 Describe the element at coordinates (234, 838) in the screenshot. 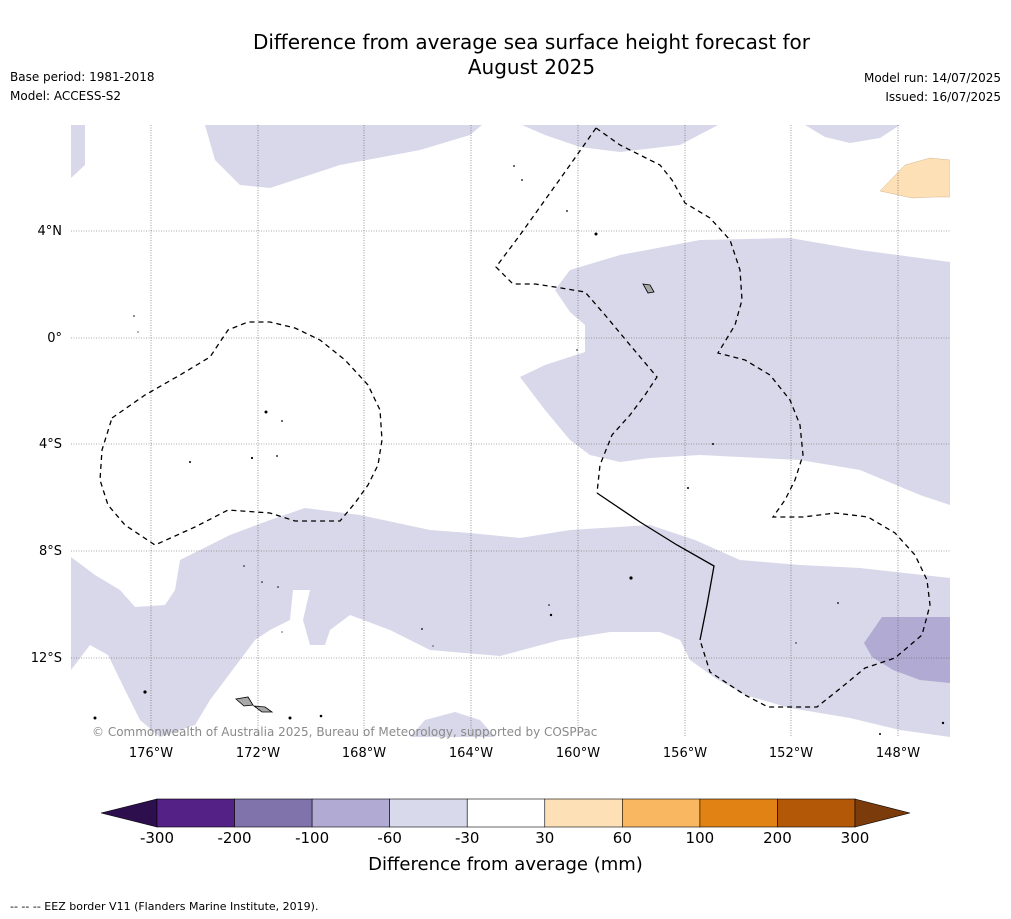

I see `colorbar-tick: -200` at that location.